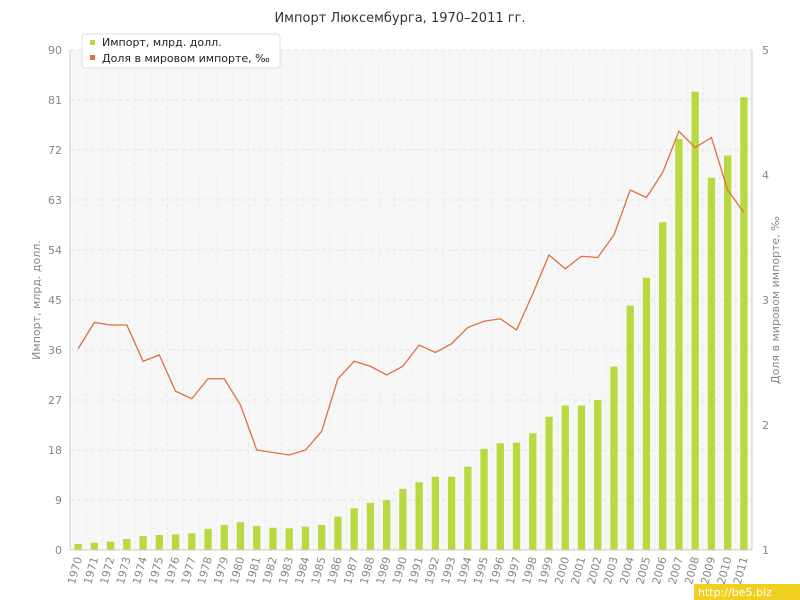  I want to click on y-tick-label: 54, so click(55, 250).